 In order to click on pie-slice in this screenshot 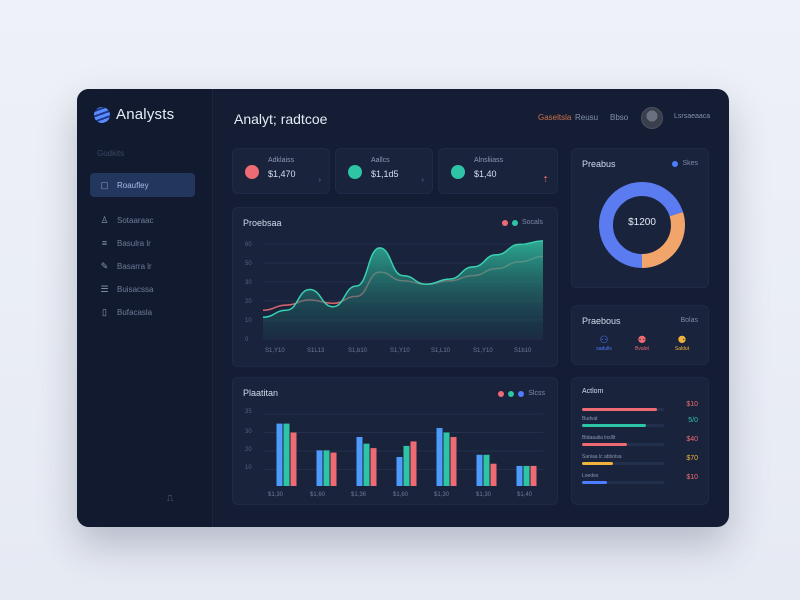, I will do `click(642, 225)`.